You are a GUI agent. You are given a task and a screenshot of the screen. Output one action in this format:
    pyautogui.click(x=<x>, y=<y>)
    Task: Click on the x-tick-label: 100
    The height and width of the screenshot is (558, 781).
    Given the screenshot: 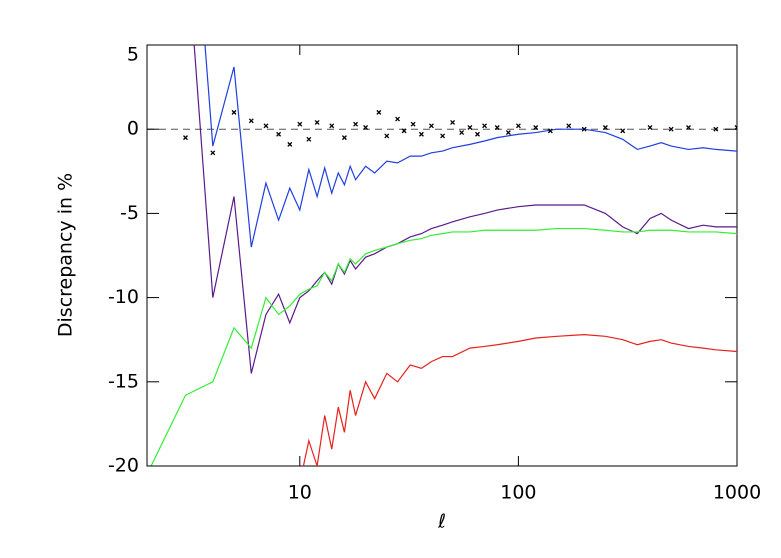 What is the action you would take?
    pyautogui.click(x=518, y=493)
    